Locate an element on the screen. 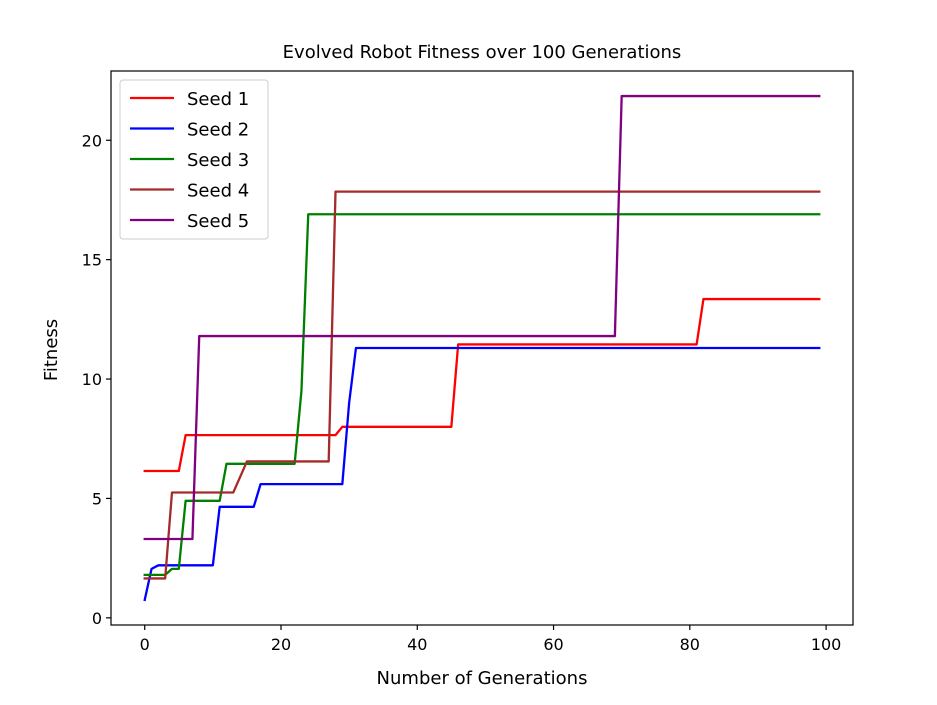 The image size is (937, 705). legend-label-seed-3: Seed 3 is located at coordinates (218, 160).